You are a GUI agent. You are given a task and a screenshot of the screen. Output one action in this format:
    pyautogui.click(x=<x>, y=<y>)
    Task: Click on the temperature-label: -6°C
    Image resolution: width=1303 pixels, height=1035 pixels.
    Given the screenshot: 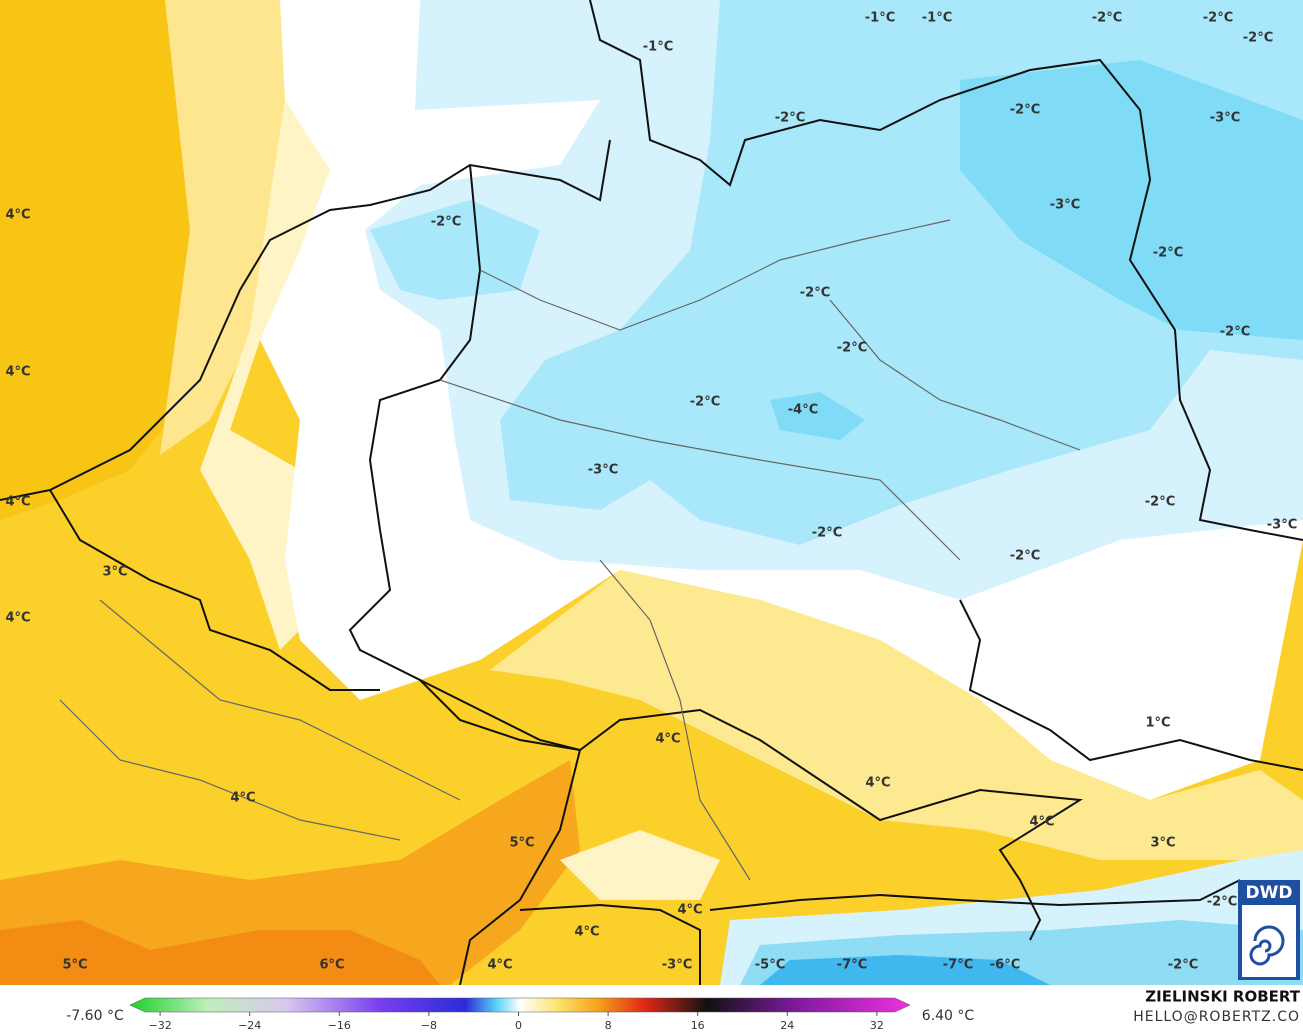 What is the action you would take?
    pyautogui.click(x=1005, y=965)
    